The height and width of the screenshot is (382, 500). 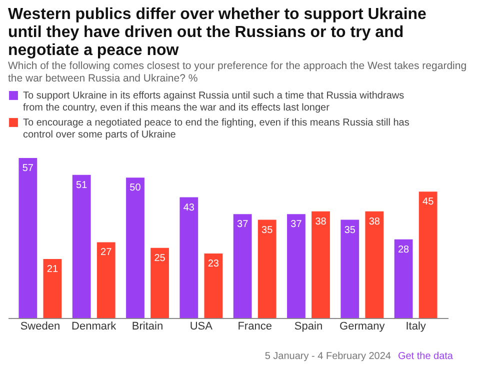 What do you see at coordinates (428, 202) in the screenshot?
I see `data-label: 45` at bounding box center [428, 202].